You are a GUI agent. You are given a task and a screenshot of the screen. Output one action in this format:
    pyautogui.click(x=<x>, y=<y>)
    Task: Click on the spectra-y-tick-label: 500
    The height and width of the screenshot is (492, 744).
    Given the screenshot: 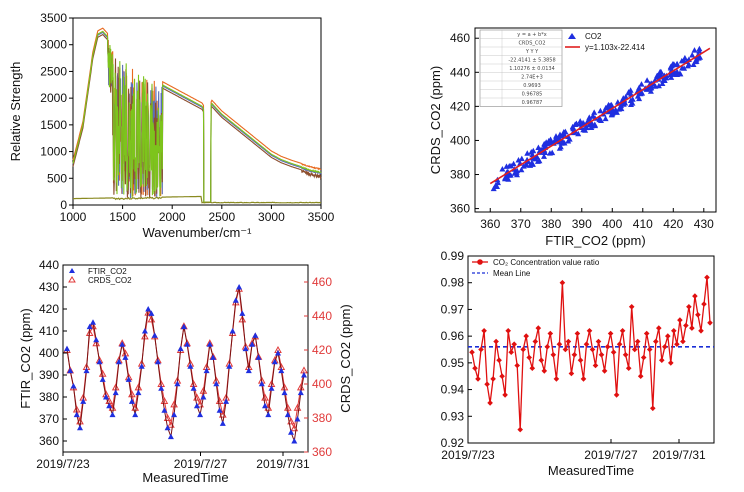 What is the action you would take?
    pyautogui.click(x=57, y=178)
    